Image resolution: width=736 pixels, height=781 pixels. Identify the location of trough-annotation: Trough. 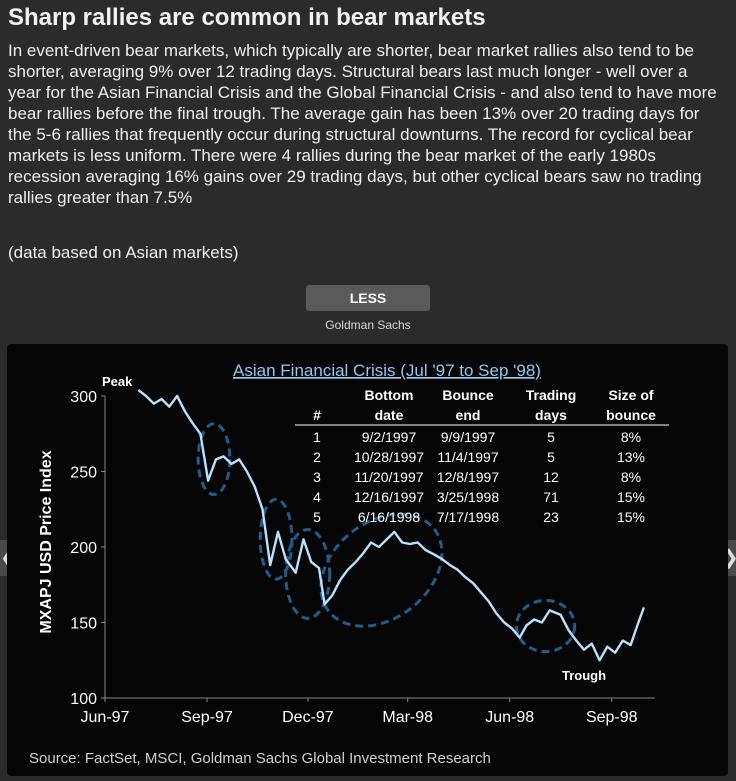
(584, 675).